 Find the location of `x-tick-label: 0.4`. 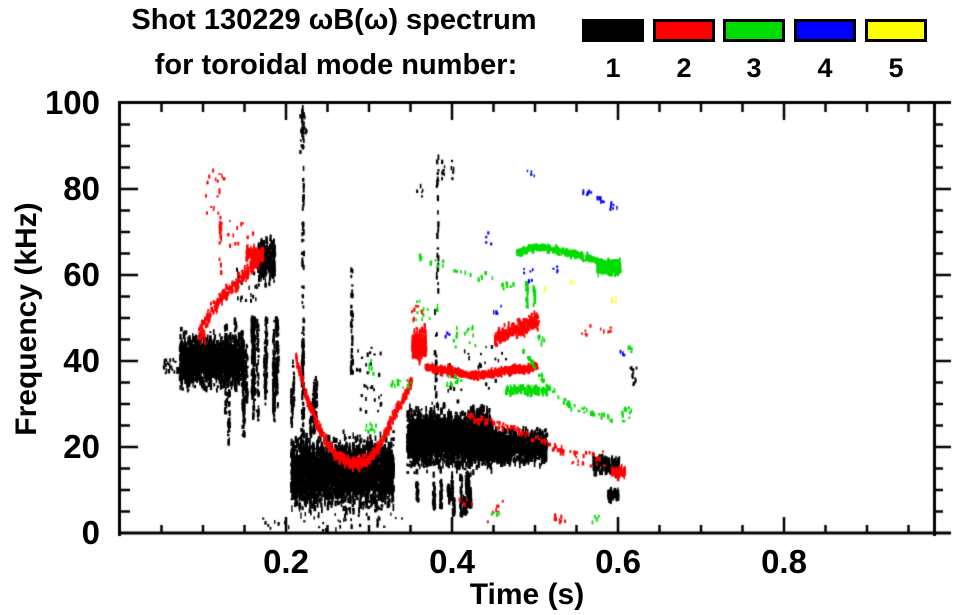

x-tick-label: 0.4 is located at coordinates (452, 561).